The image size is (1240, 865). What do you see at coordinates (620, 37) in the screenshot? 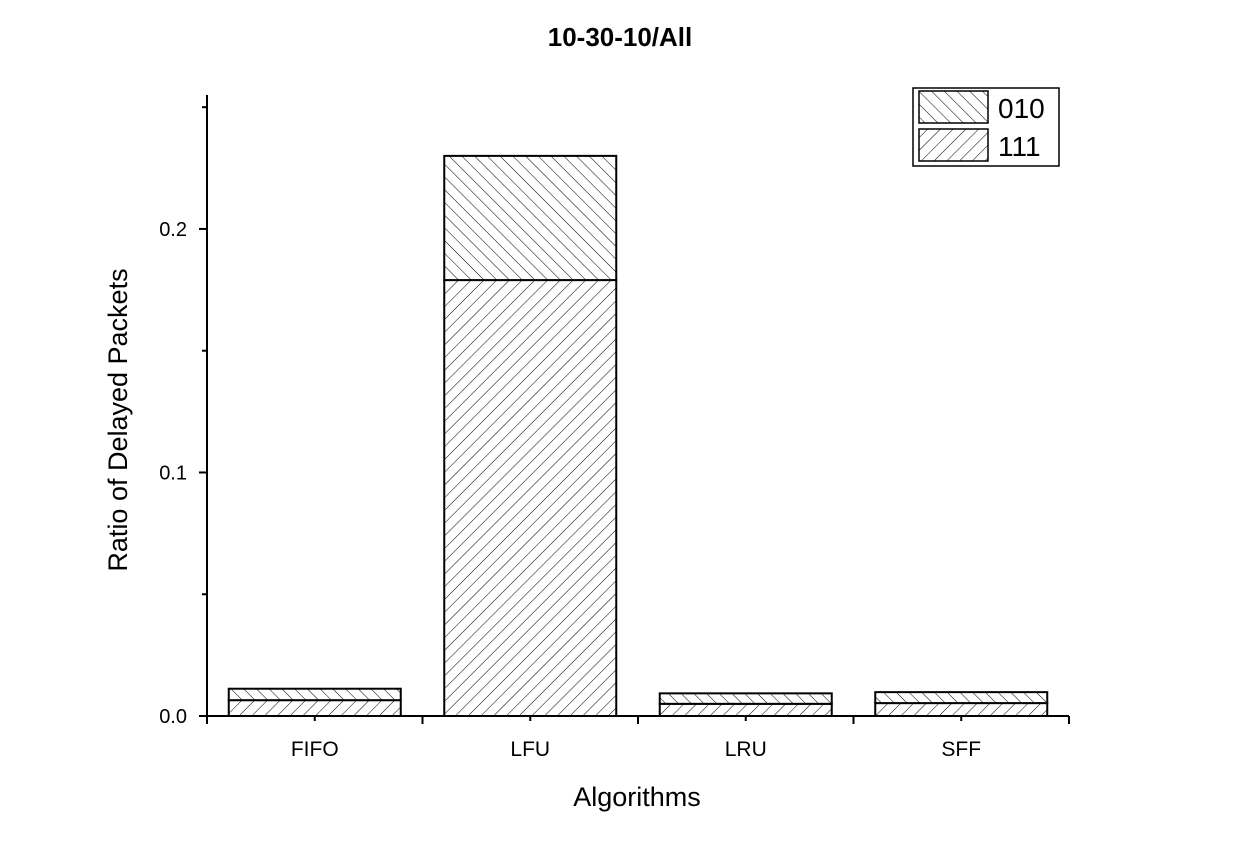
I see `chart-title: 10-30-10/All` at bounding box center [620, 37].